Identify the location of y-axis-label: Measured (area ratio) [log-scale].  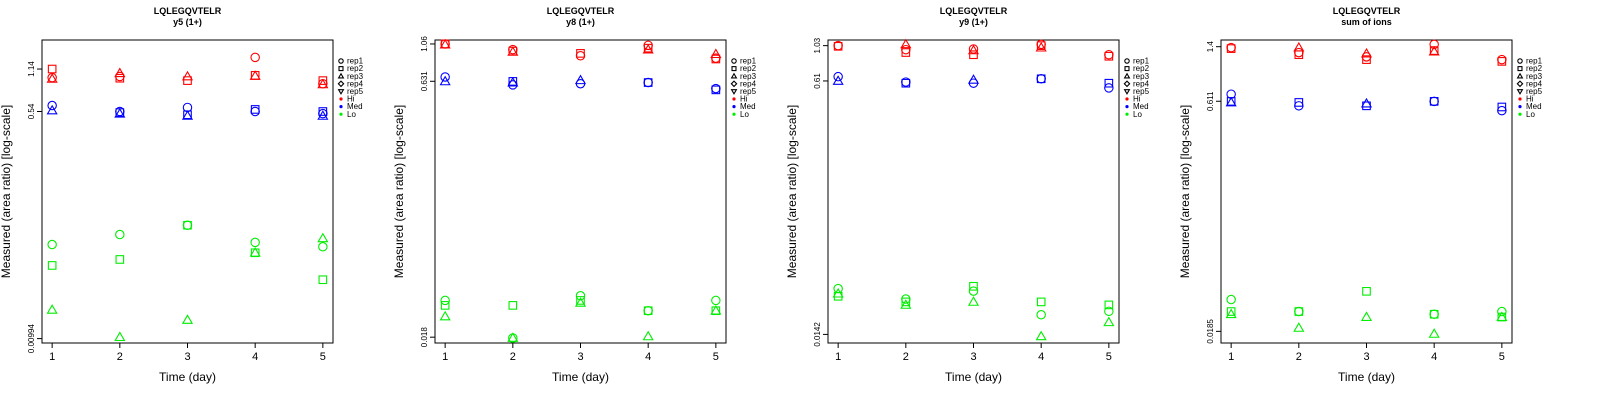
(792, 191).